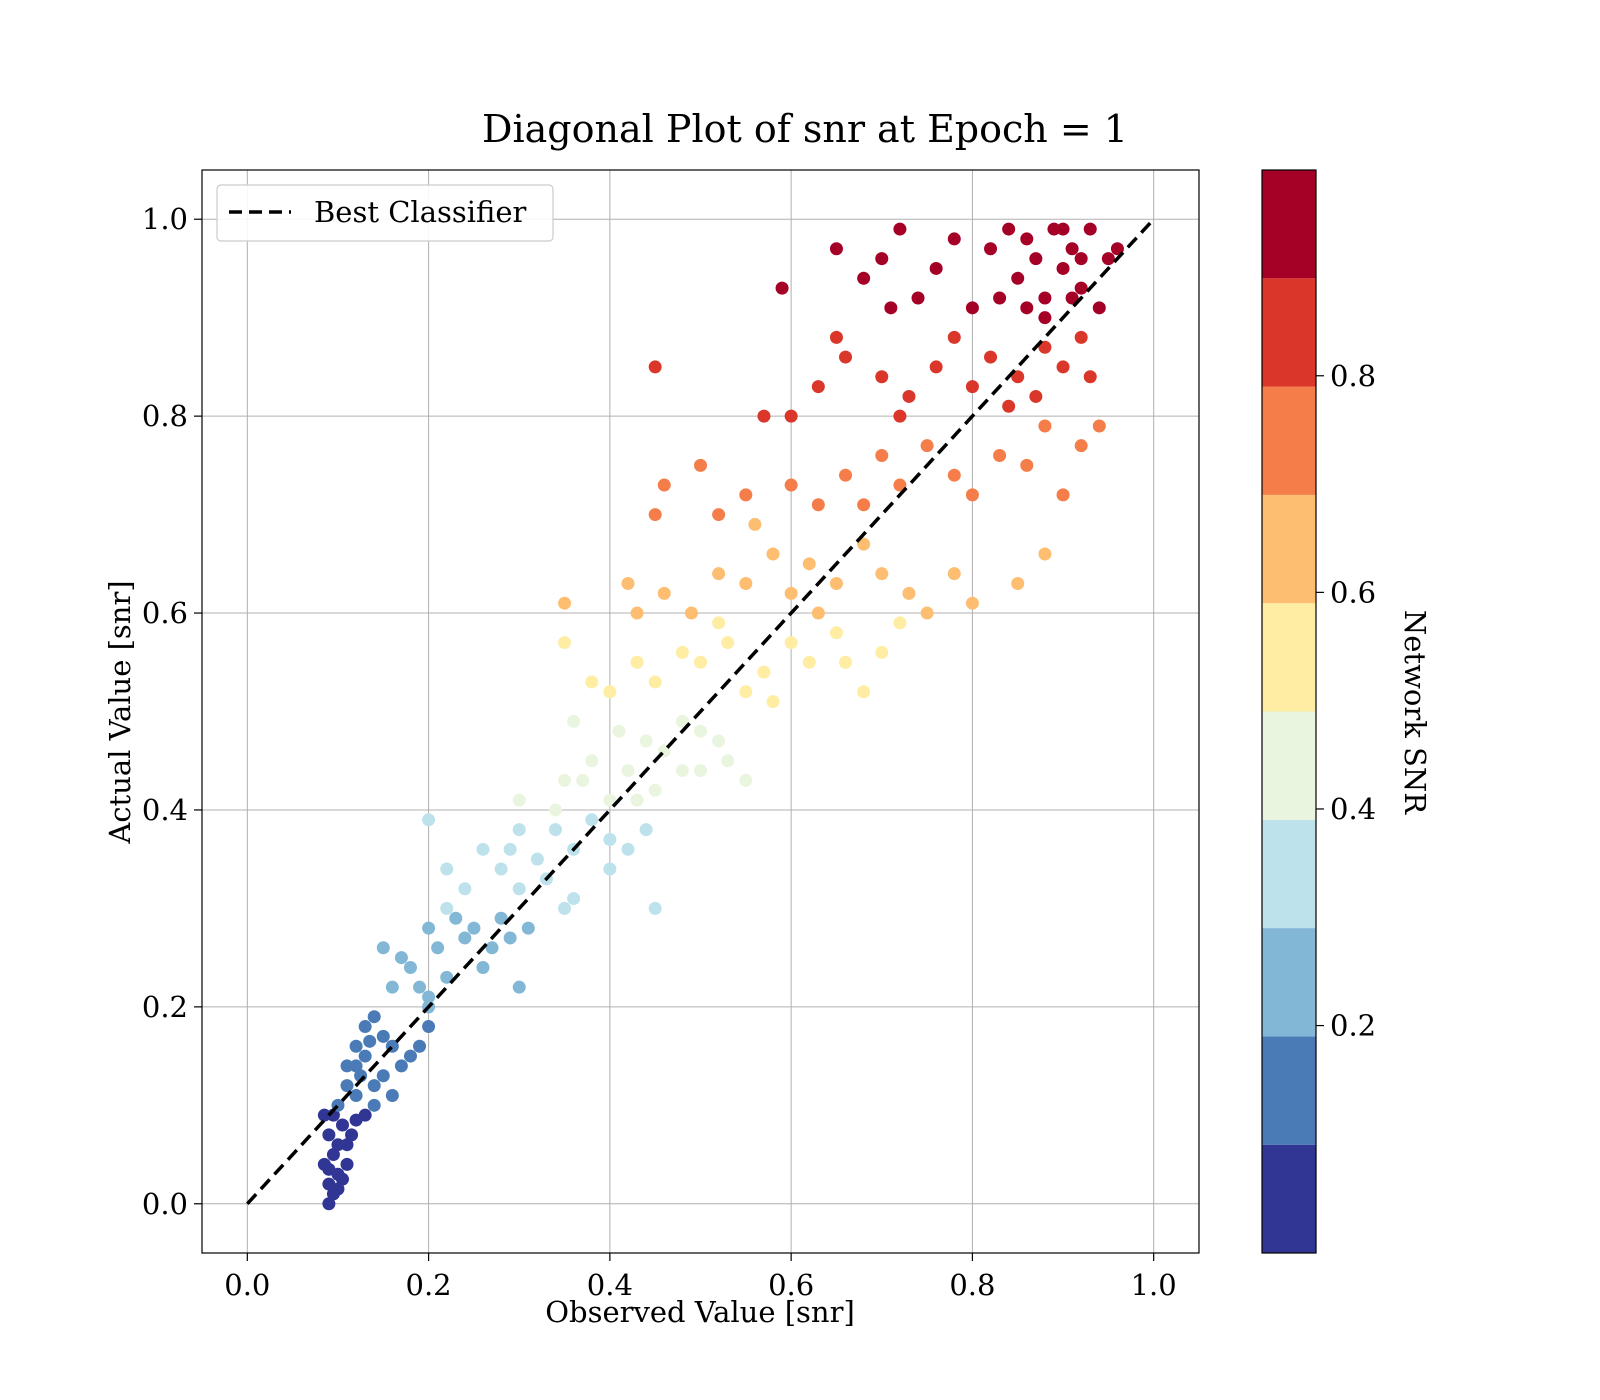 The height and width of the screenshot is (1400, 1600). What do you see at coordinates (429, 1285) in the screenshot?
I see `x-tick-label: 0.2` at bounding box center [429, 1285].